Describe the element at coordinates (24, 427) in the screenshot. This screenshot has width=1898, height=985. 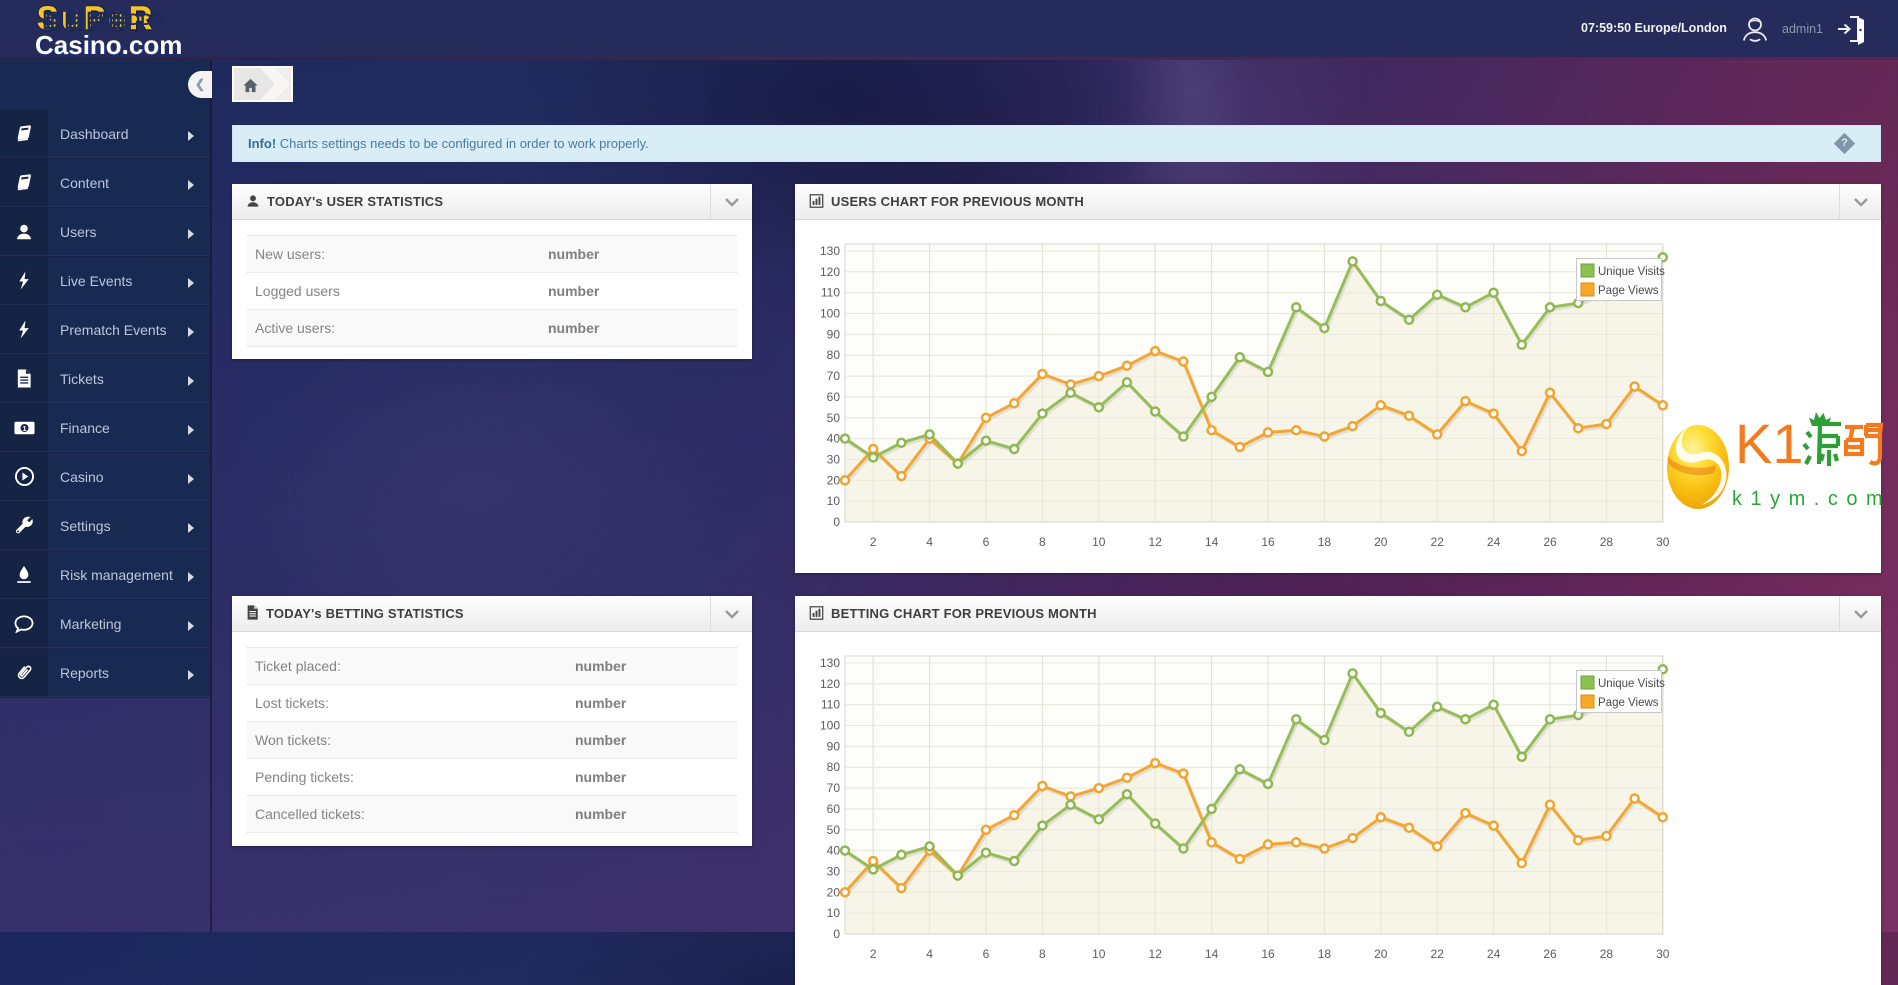
I see `svg-text: 1` at that location.